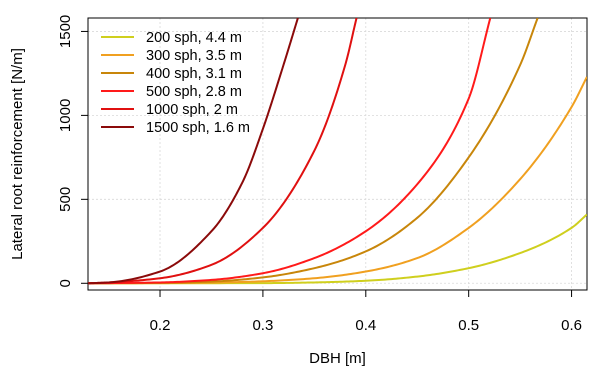  Describe the element at coordinates (198, 128) in the screenshot. I see `legend-label-6: 1500 sph, 1.6 m` at that location.